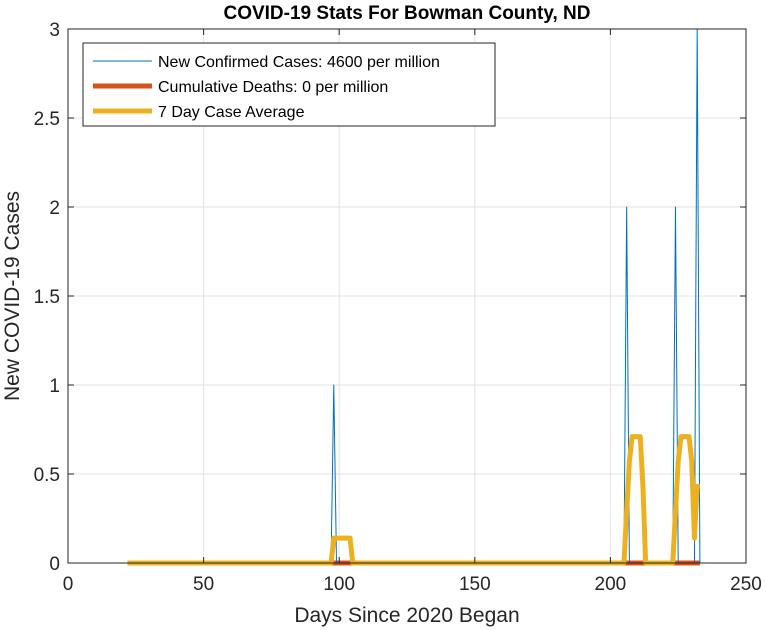 This screenshot has height=630, width=766. I want to click on y-tick-label: 0, so click(54, 564).